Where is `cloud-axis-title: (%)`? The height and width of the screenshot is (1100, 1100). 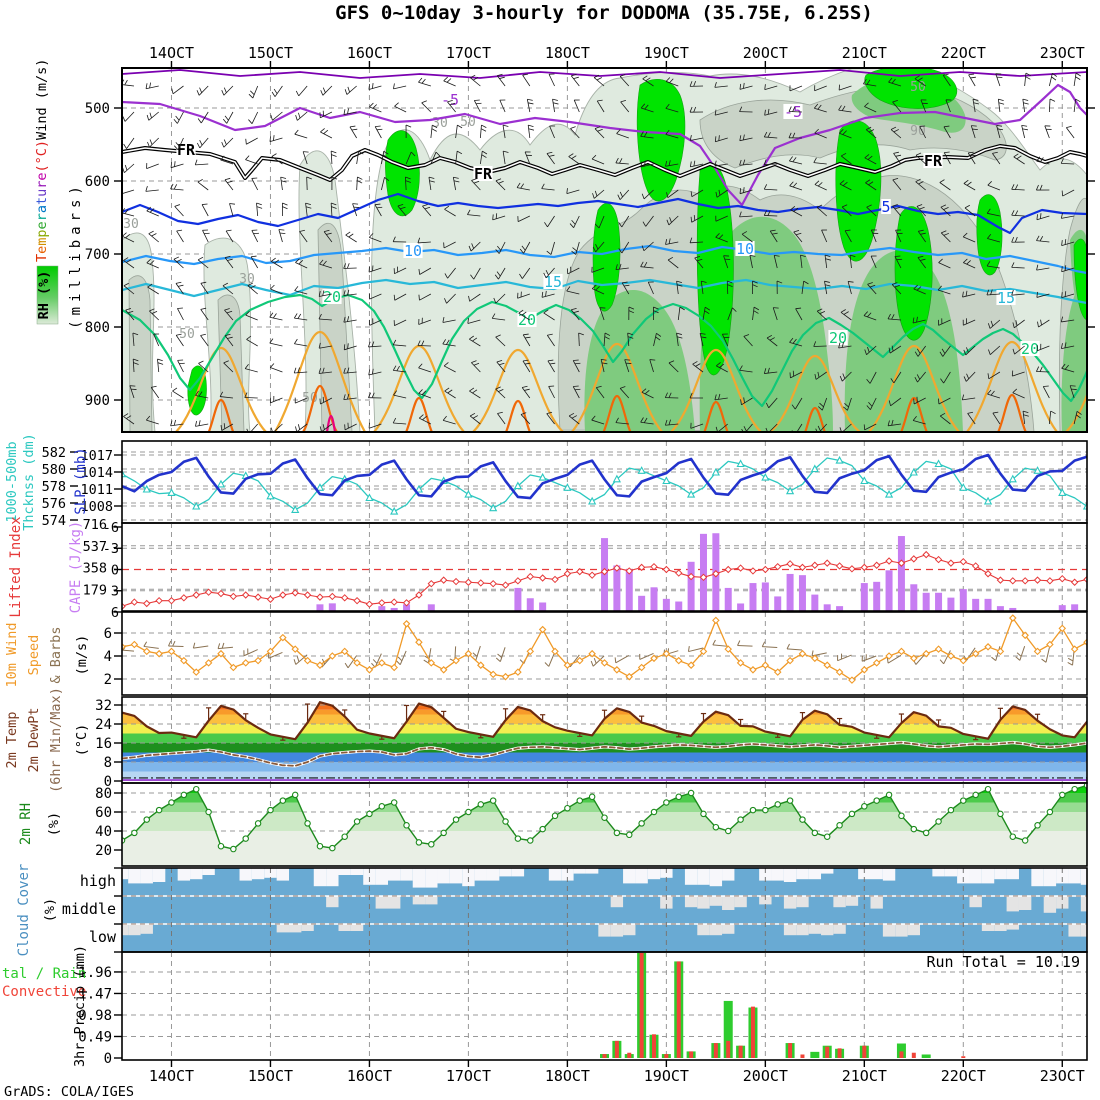 cloud-axis-title: (%) is located at coordinates (50, 910).